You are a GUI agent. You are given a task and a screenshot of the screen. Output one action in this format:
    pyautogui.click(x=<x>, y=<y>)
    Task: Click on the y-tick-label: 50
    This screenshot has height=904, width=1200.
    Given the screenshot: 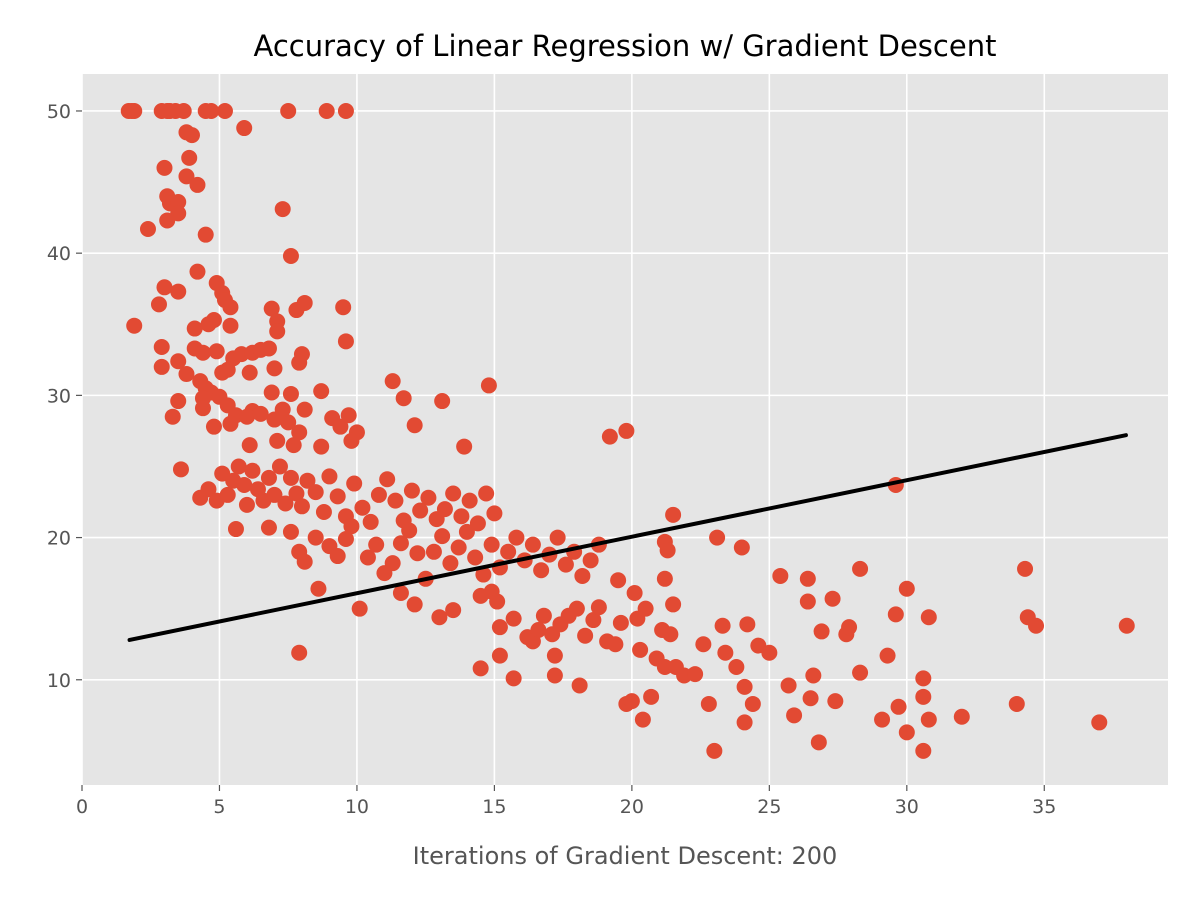 What is the action you would take?
    pyautogui.click(x=59, y=112)
    